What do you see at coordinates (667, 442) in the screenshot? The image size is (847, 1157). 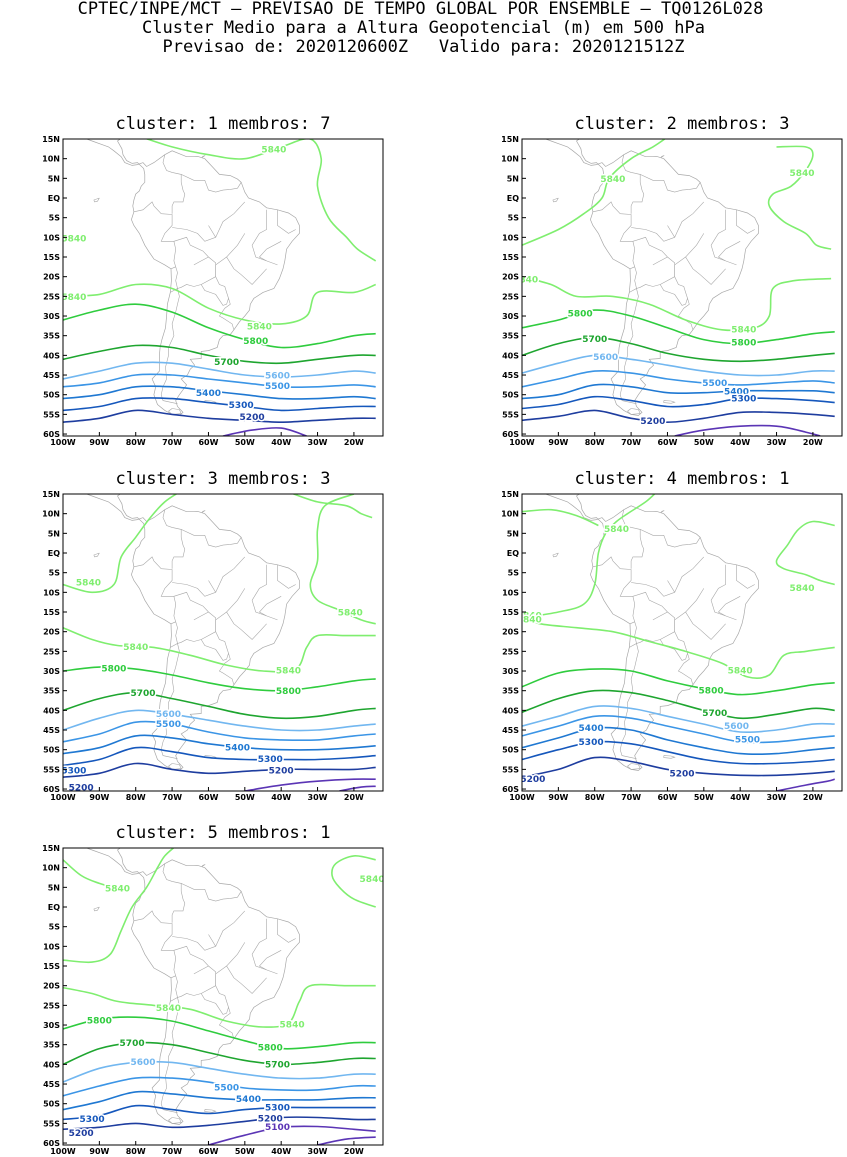 I see `lon-tick-label: 60W` at bounding box center [667, 442].